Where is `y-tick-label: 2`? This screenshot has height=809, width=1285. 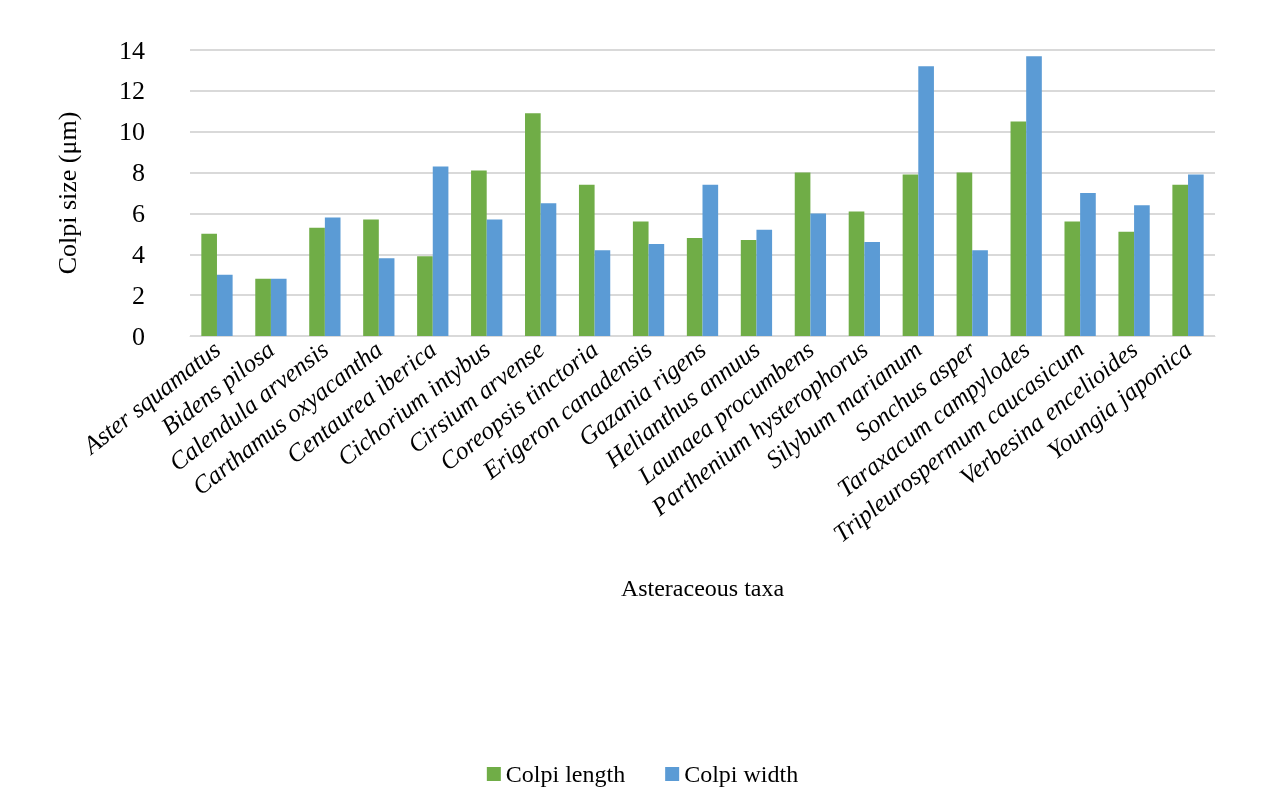
y-tick-label: 2 is located at coordinates (138, 295).